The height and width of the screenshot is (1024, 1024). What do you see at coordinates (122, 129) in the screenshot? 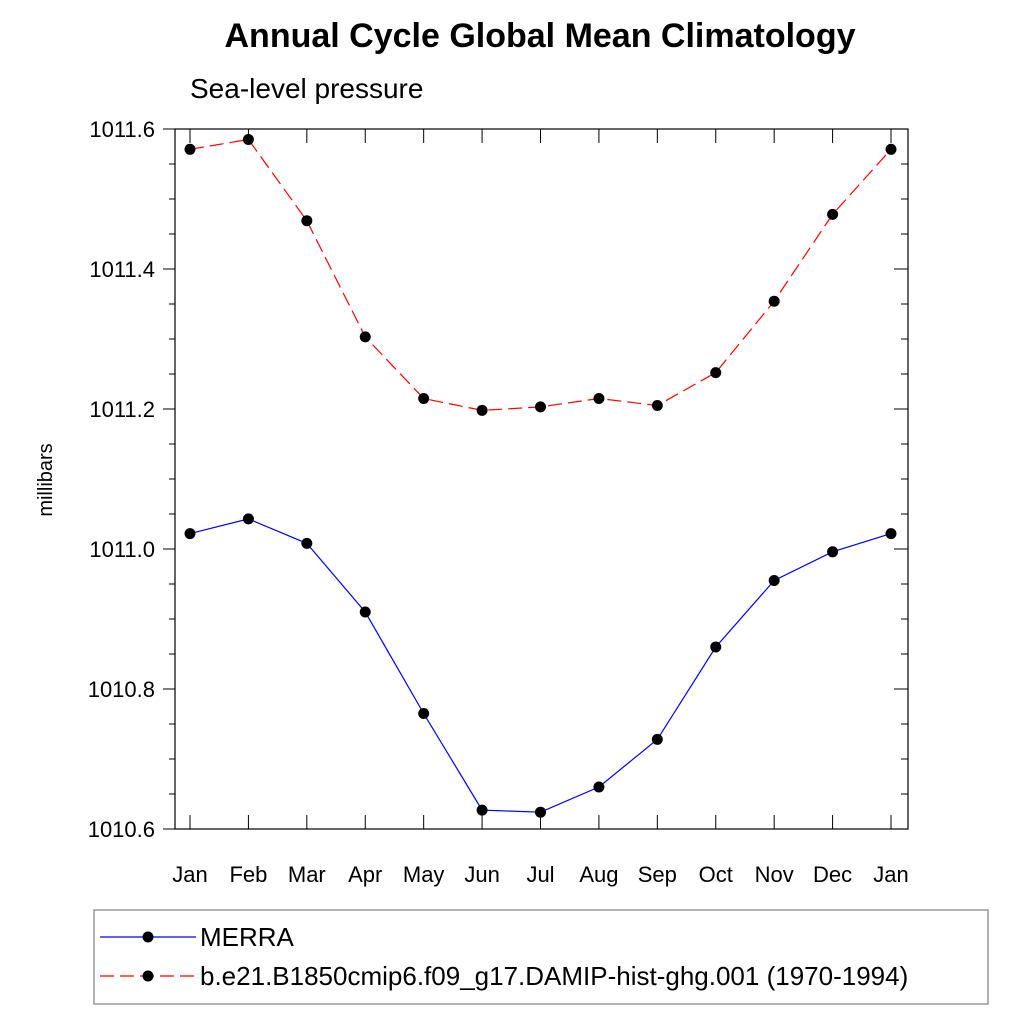
I see `y-tick-label: 1011.6` at bounding box center [122, 129].